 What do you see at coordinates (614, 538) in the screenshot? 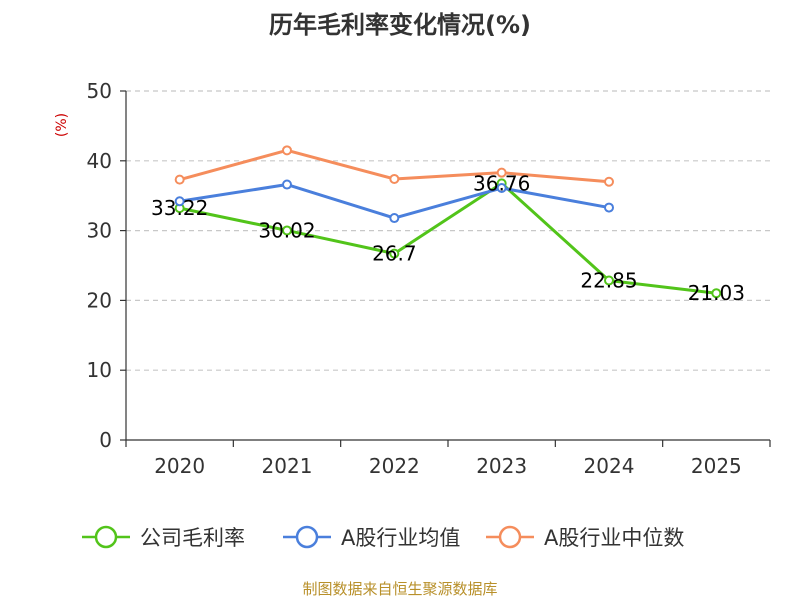
I see `legend-label: A股行业中位数` at bounding box center [614, 538].